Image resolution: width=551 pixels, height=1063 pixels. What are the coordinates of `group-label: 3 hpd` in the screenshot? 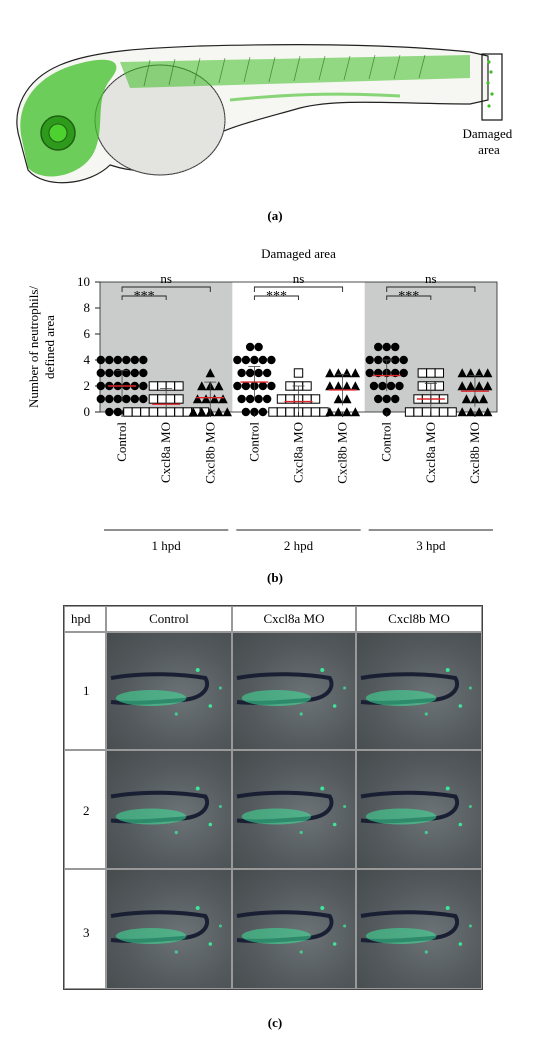 It's located at (431, 545).